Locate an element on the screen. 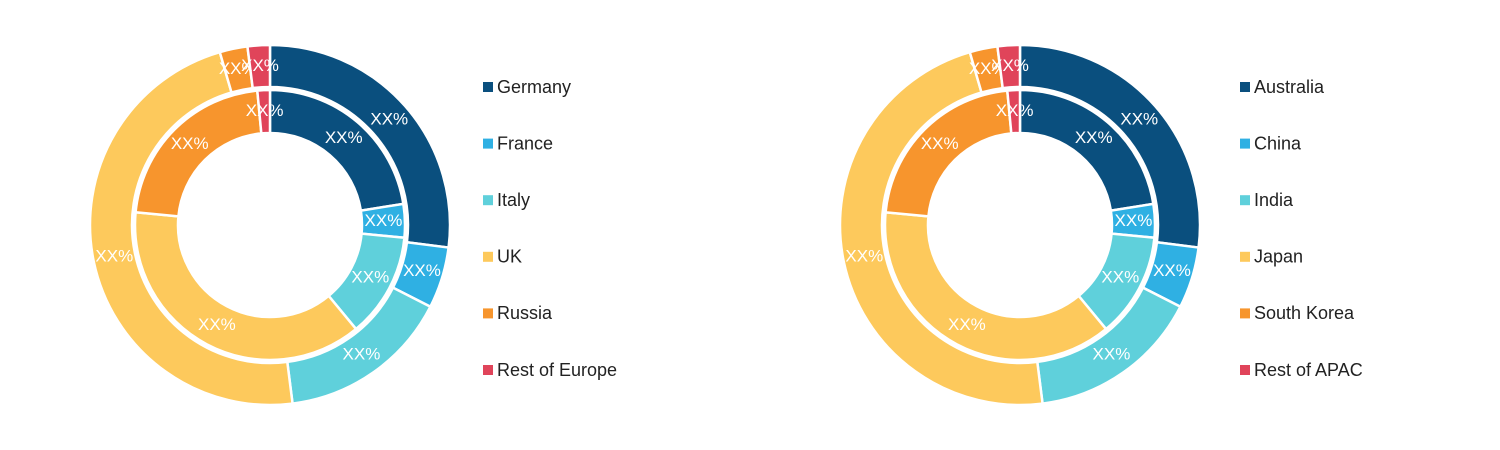  legend-label: Australia is located at coordinates (1289, 87).